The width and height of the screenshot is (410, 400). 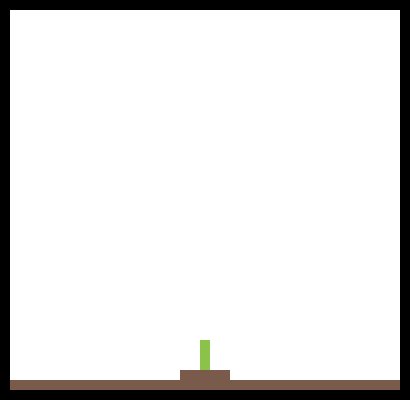 I want to click on plant-pot, so click(x=205, y=375).